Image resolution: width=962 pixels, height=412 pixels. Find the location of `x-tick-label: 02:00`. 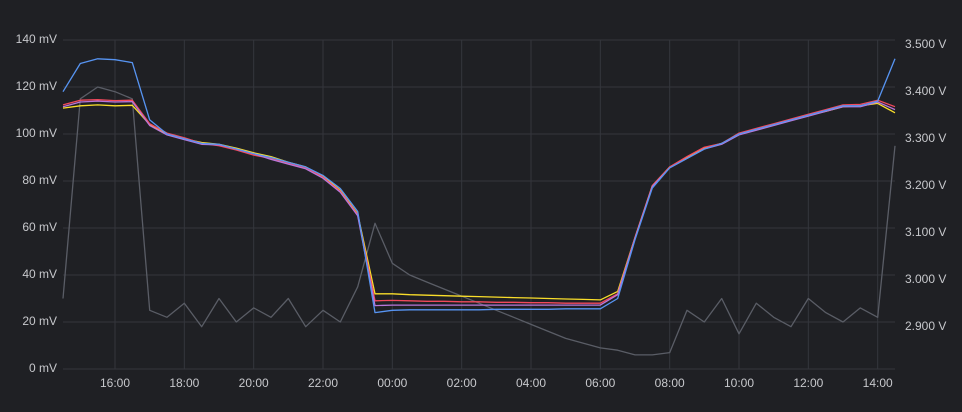

x-tick-label: 02:00 is located at coordinates (462, 383).